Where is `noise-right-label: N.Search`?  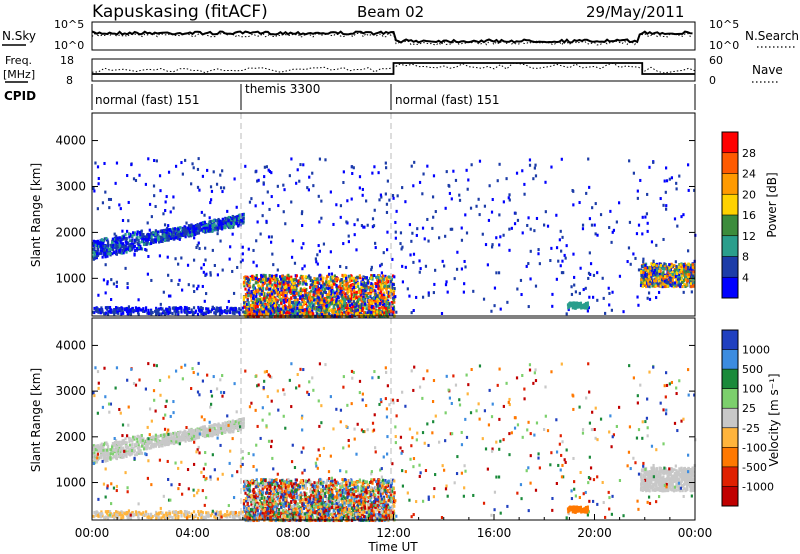
noise-right-label: N.Search is located at coordinates (772, 36).